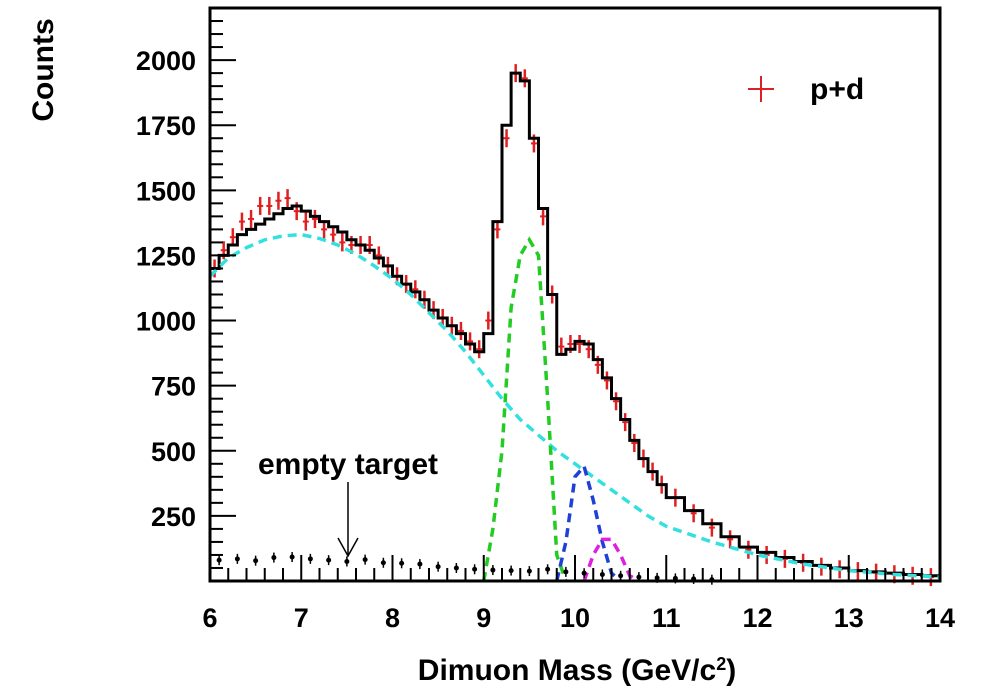 The image size is (1000, 695). What do you see at coordinates (940, 618) in the screenshot?
I see `x-tick-label: 14` at bounding box center [940, 618].